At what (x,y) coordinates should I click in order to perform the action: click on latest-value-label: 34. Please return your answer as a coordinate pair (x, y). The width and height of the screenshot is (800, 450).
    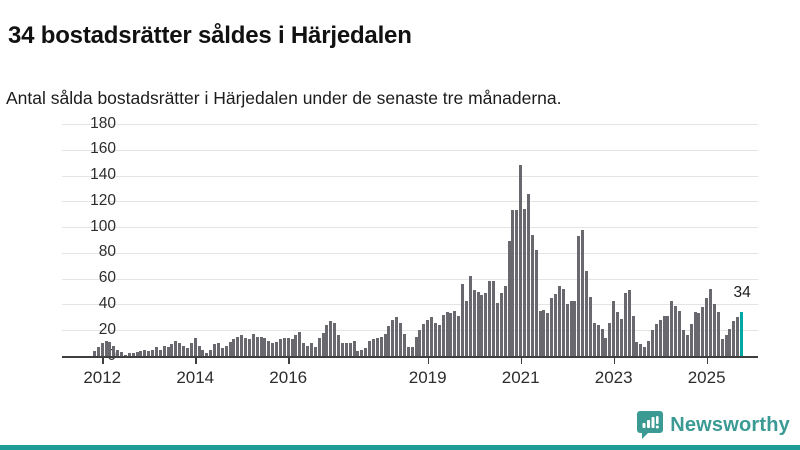
    Looking at the image, I should click on (742, 293).